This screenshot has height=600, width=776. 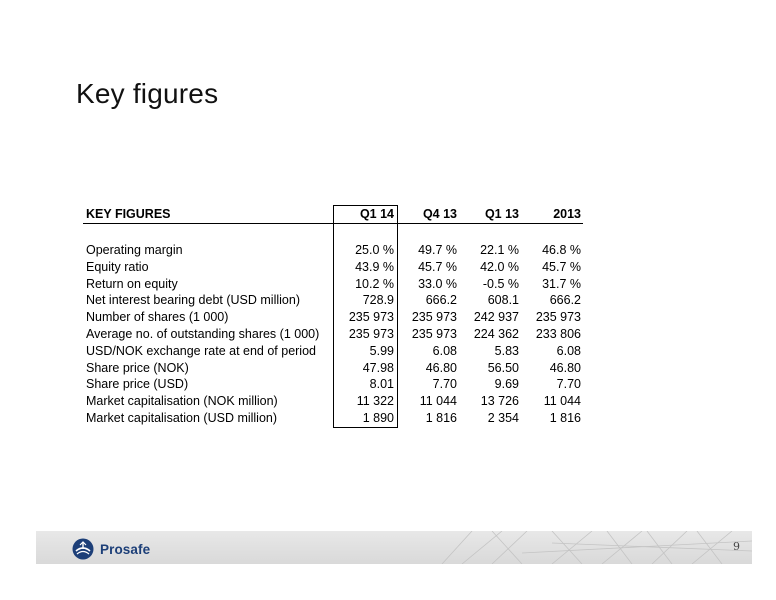 I want to click on table-header-label: KEY FIGURES, so click(x=208, y=214).